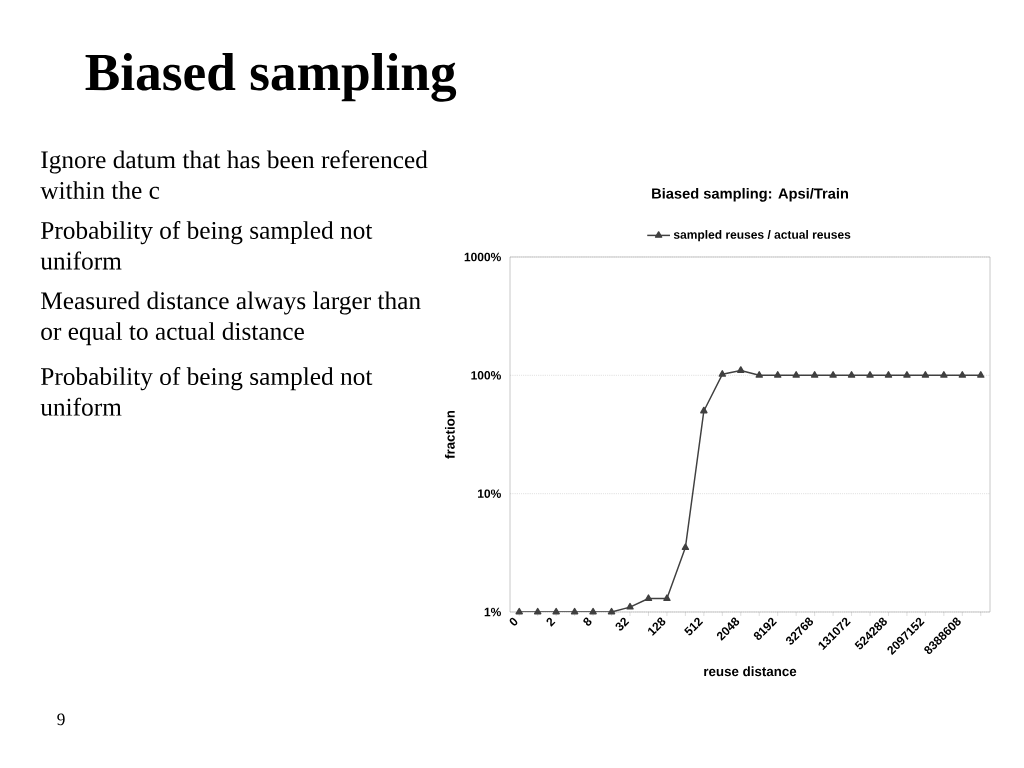 The width and height of the screenshot is (1024, 768). I want to click on legend-label: sampled reuses / actual reuses, so click(762, 236).